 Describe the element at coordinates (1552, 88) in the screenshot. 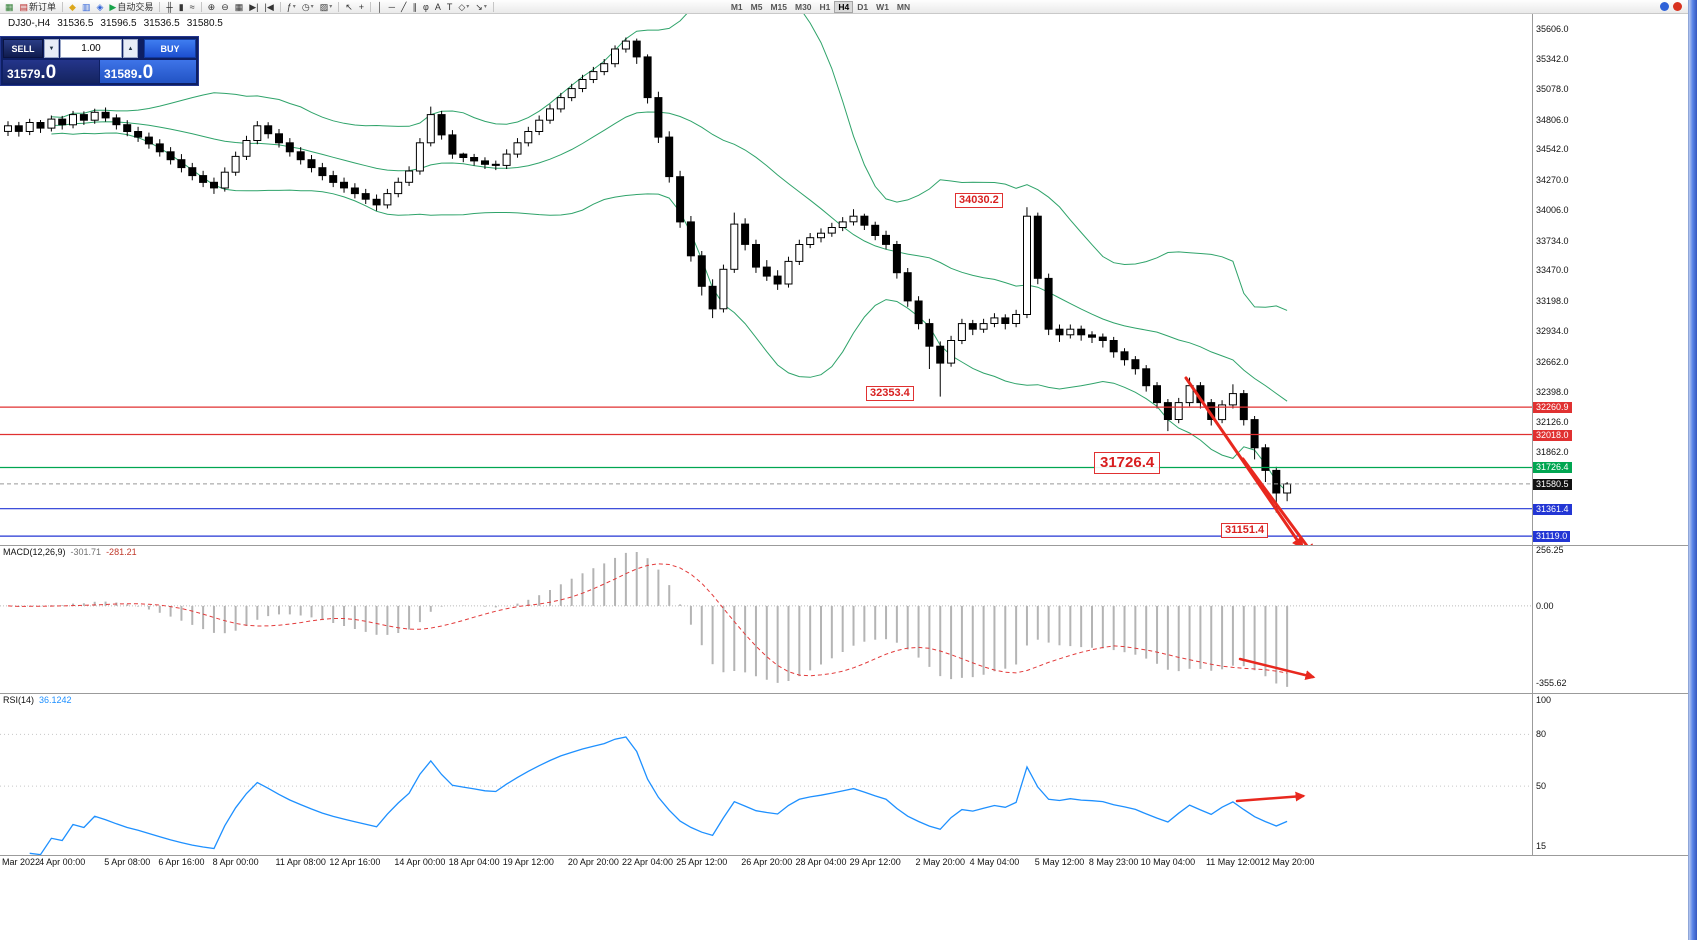

I see `price-axis-label: 35078.0` at that location.